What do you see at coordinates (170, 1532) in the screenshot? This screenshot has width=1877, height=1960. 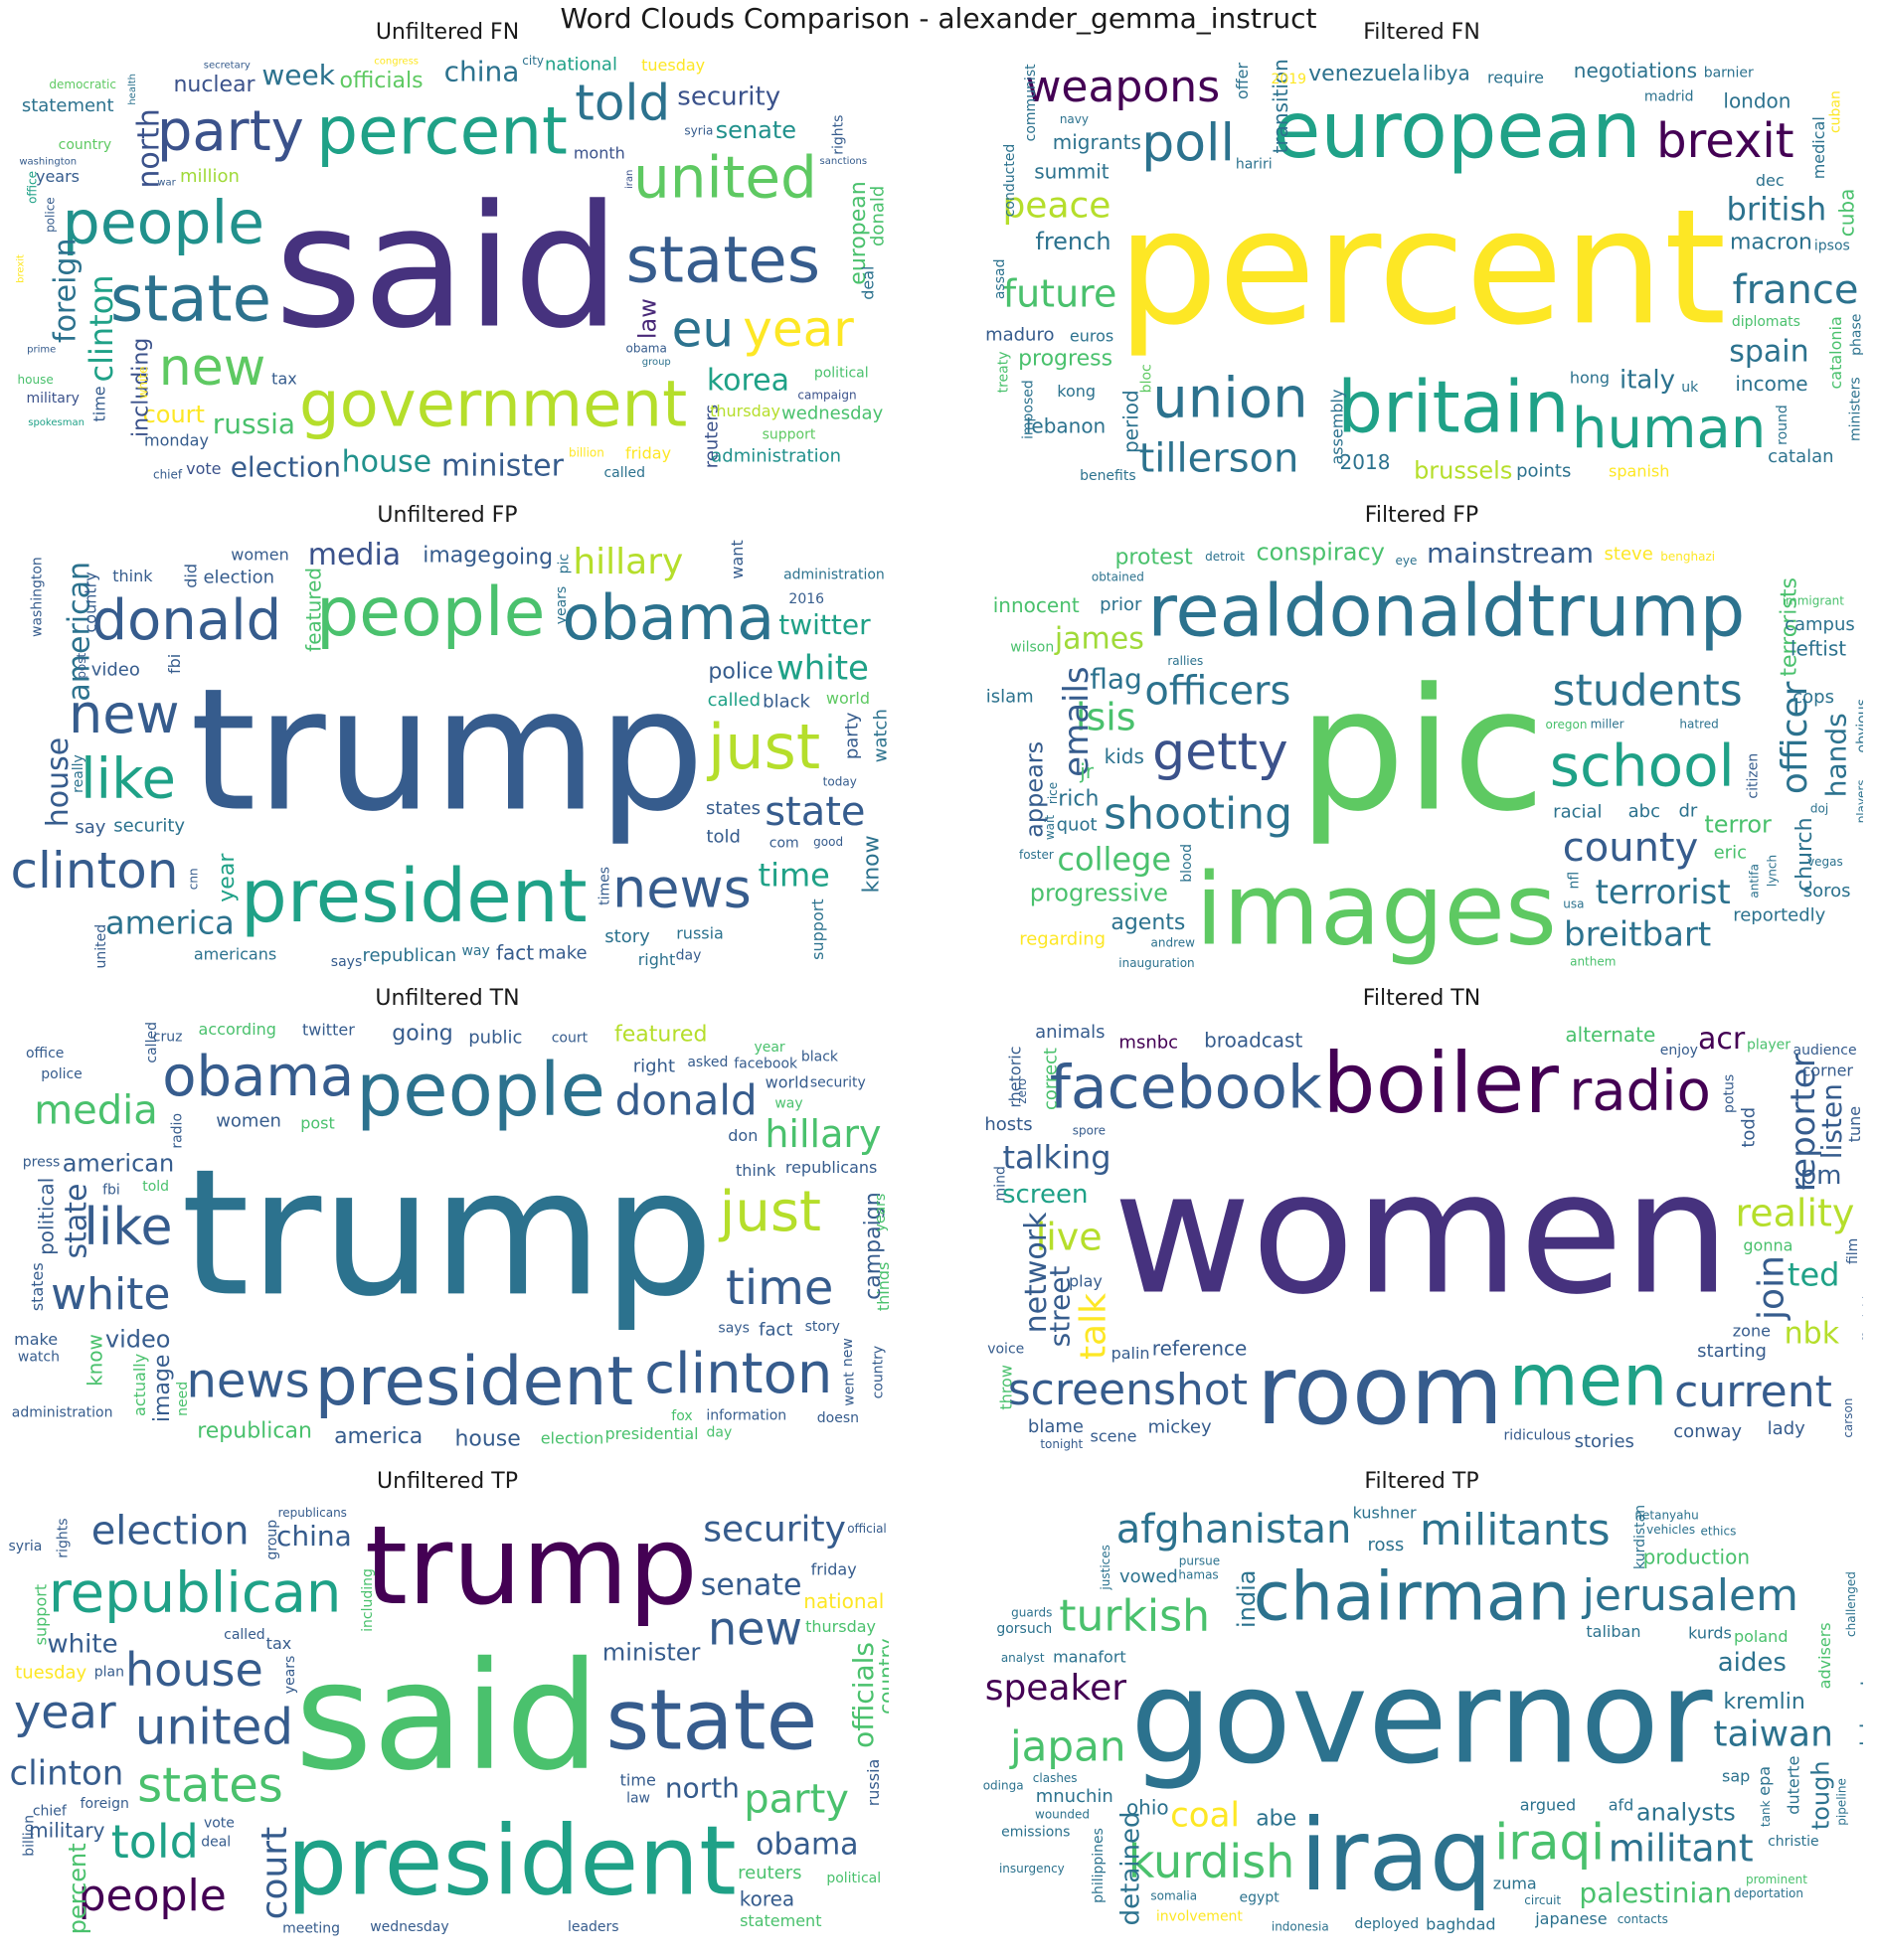 I see `cloud-word: election` at bounding box center [170, 1532].